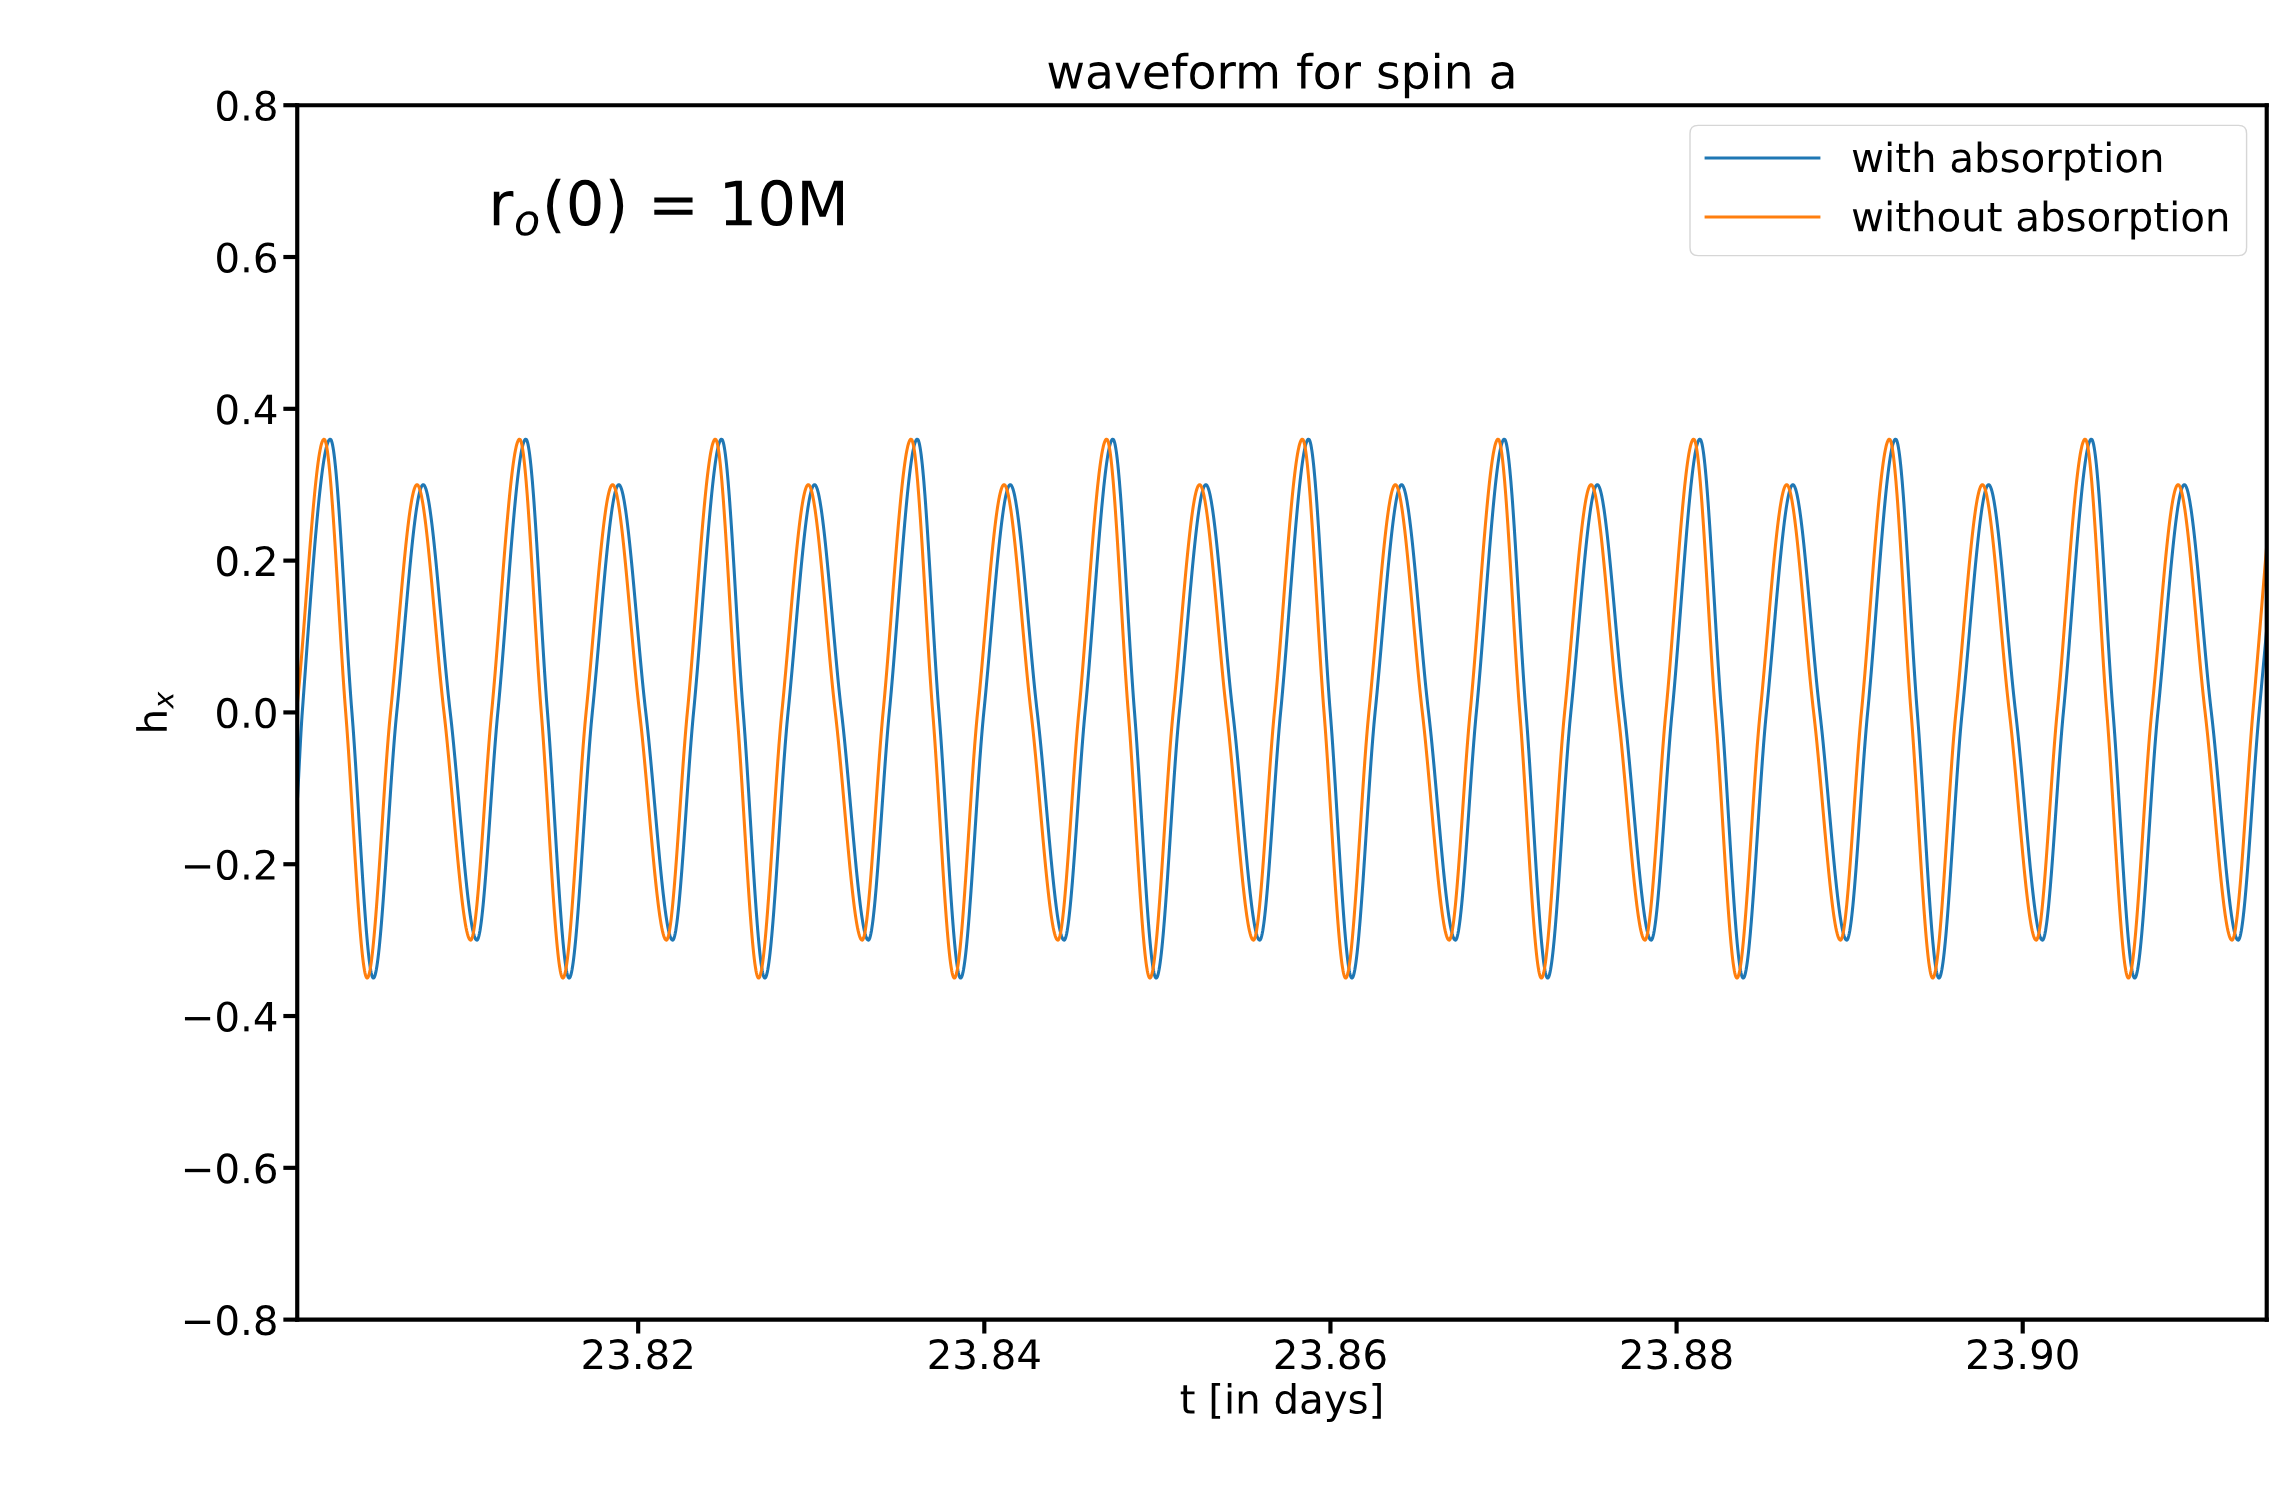 Image resolution: width=2269 pixels, height=1503 pixels. What do you see at coordinates (246, 561) in the screenshot?
I see `y-tick-label: 0.2` at bounding box center [246, 561].